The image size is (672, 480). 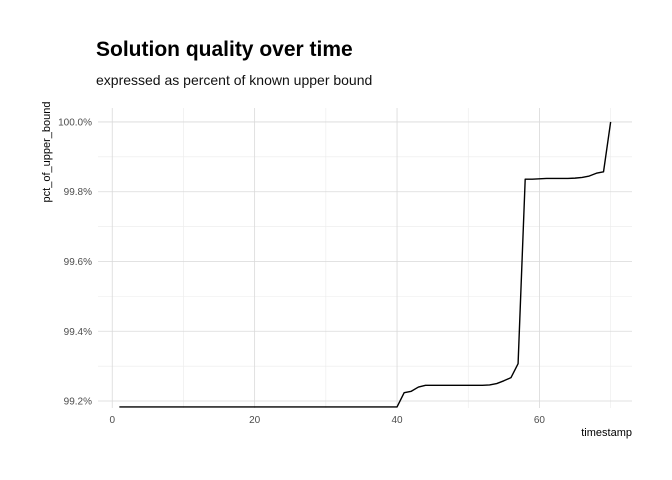 I want to click on y-tick-label: 100.0%, so click(x=75, y=122).